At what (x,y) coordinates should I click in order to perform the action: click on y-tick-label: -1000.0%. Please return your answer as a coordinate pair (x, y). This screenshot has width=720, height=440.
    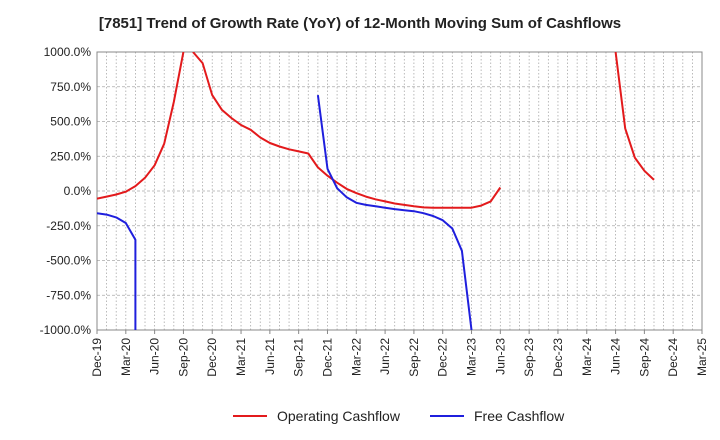
    Looking at the image, I should click on (66, 330).